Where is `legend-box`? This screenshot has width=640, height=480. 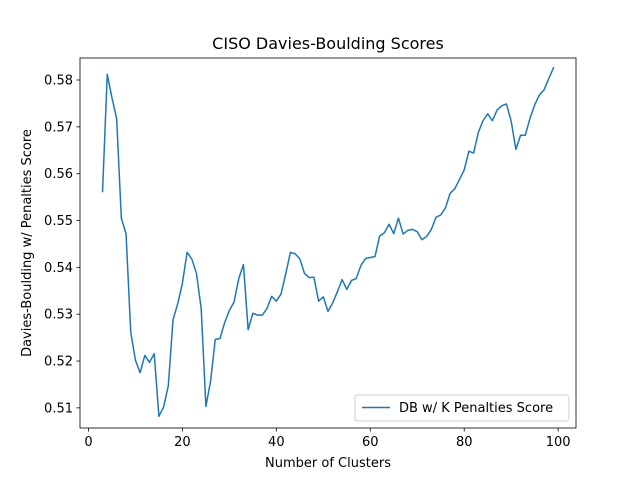
legend-box is located at coordinates (462, 408).